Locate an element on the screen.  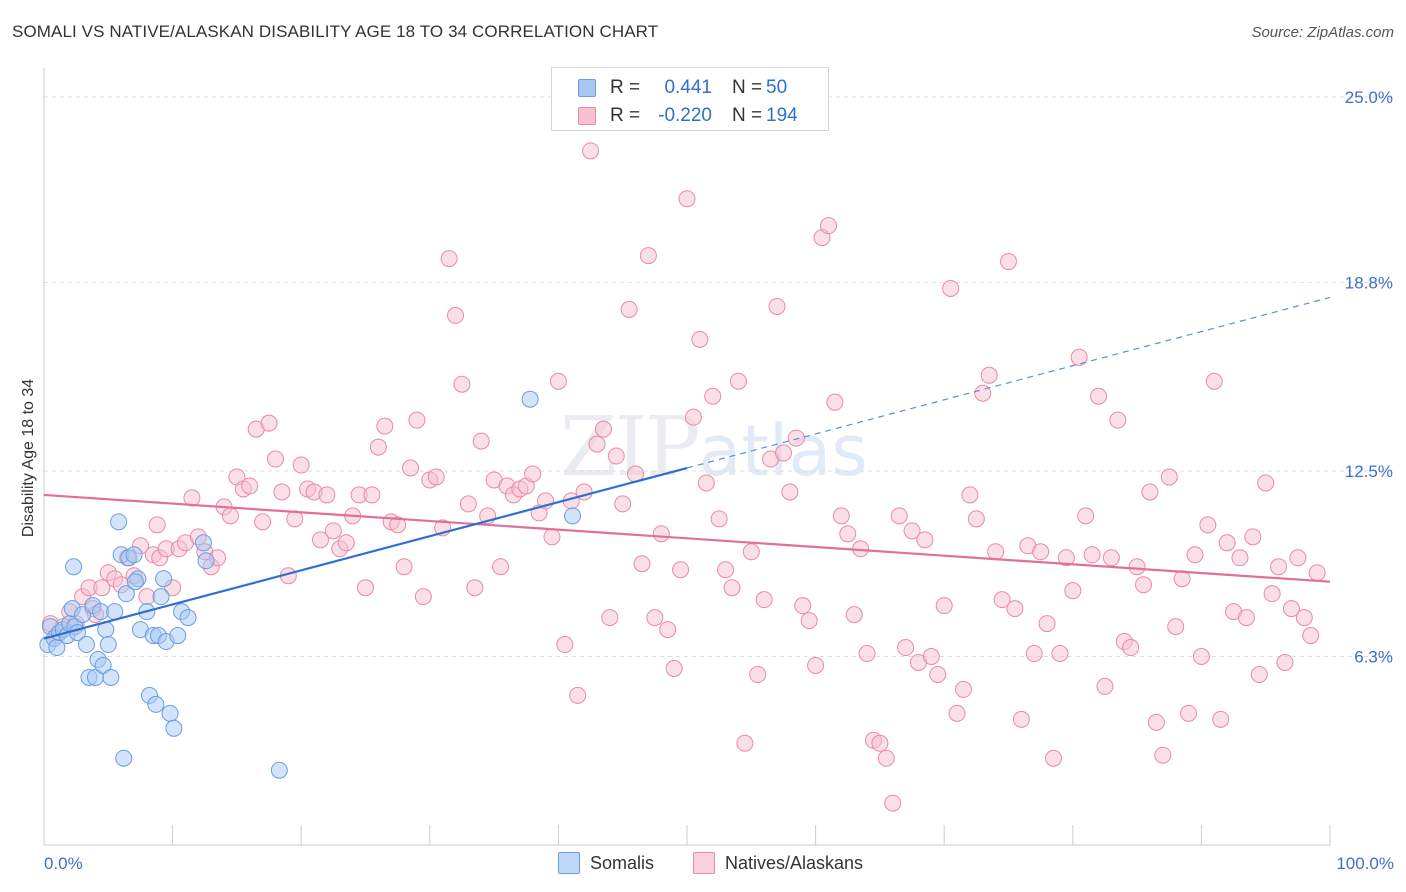
natives-trendline is located at coordinates (687, 538).